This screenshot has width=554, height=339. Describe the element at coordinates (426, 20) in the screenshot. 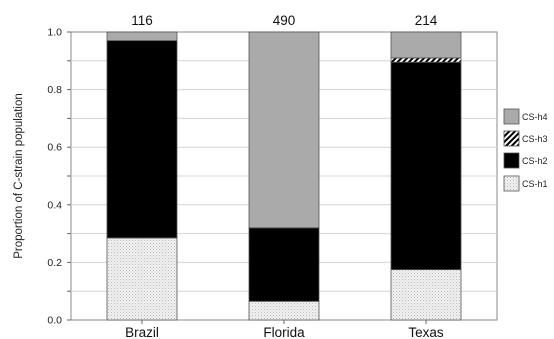

I see `sample-size-label-texas: 214` at that location.